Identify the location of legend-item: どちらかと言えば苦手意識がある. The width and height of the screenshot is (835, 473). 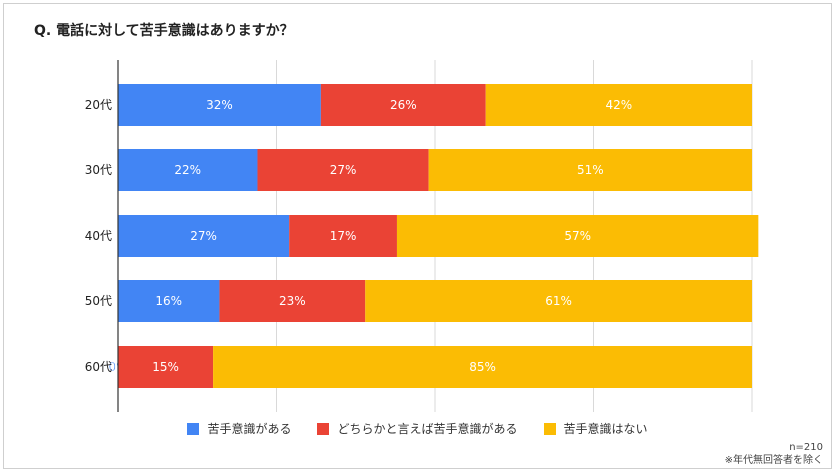
(417, 428).